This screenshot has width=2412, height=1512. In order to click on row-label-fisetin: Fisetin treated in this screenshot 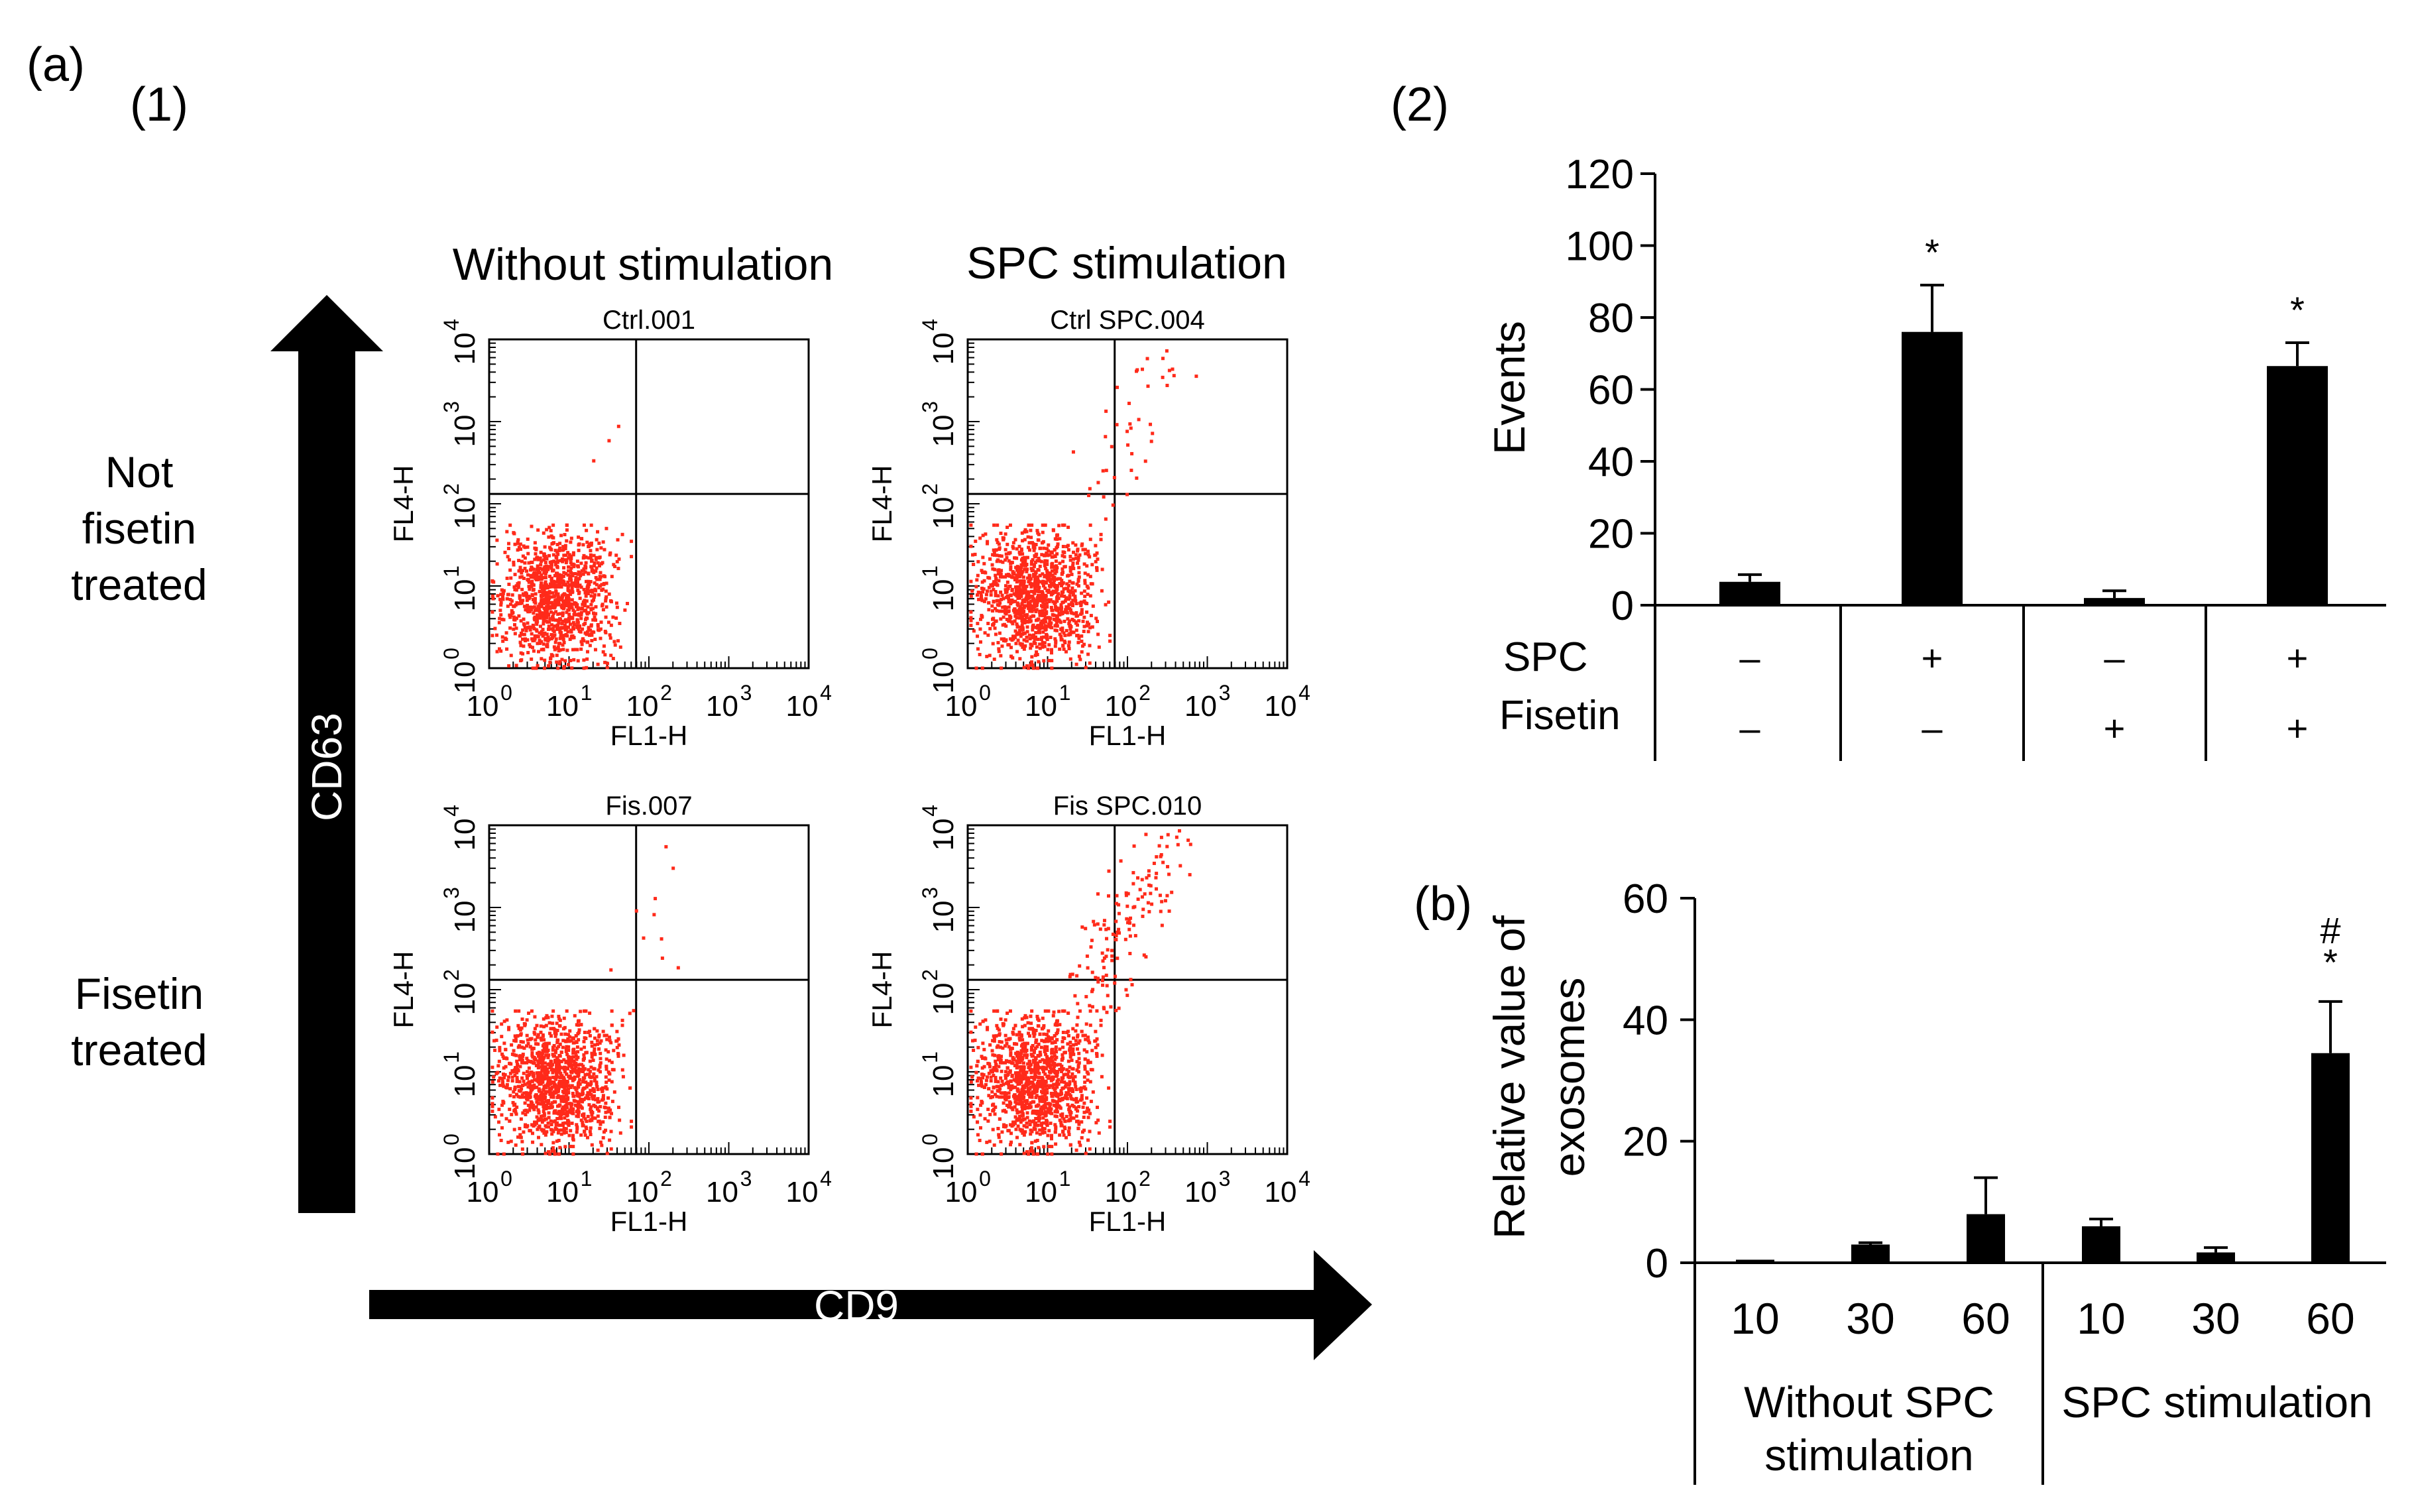, I will do `click(139, 1022)`.